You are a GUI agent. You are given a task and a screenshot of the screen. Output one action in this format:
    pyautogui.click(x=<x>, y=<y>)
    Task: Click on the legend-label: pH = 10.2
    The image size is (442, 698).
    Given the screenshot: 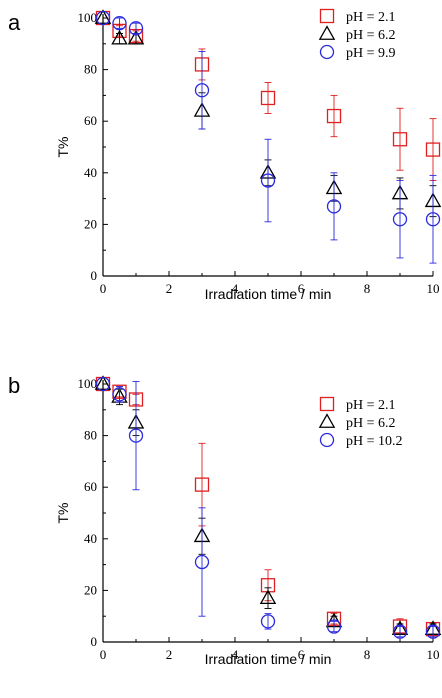 What is the action you would take?
    pyautogui.click(x=374, y=441)
    